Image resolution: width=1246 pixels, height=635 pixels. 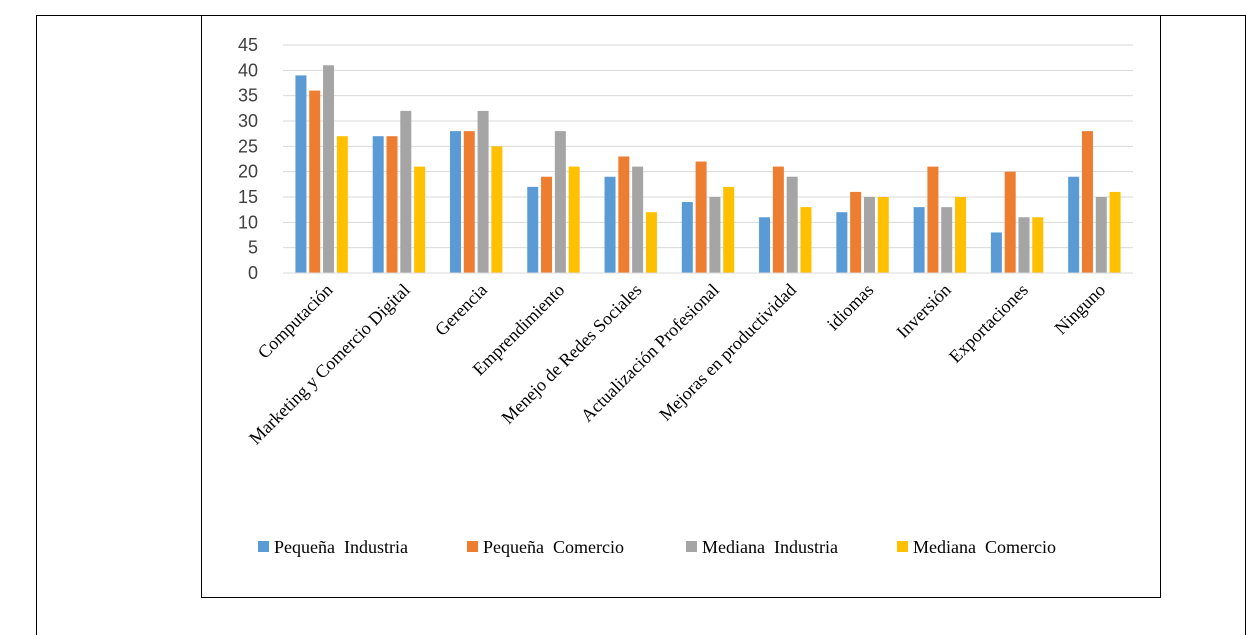 I want to click on x-tick-label: Actualización Profesional, so click(x=650, y=353).